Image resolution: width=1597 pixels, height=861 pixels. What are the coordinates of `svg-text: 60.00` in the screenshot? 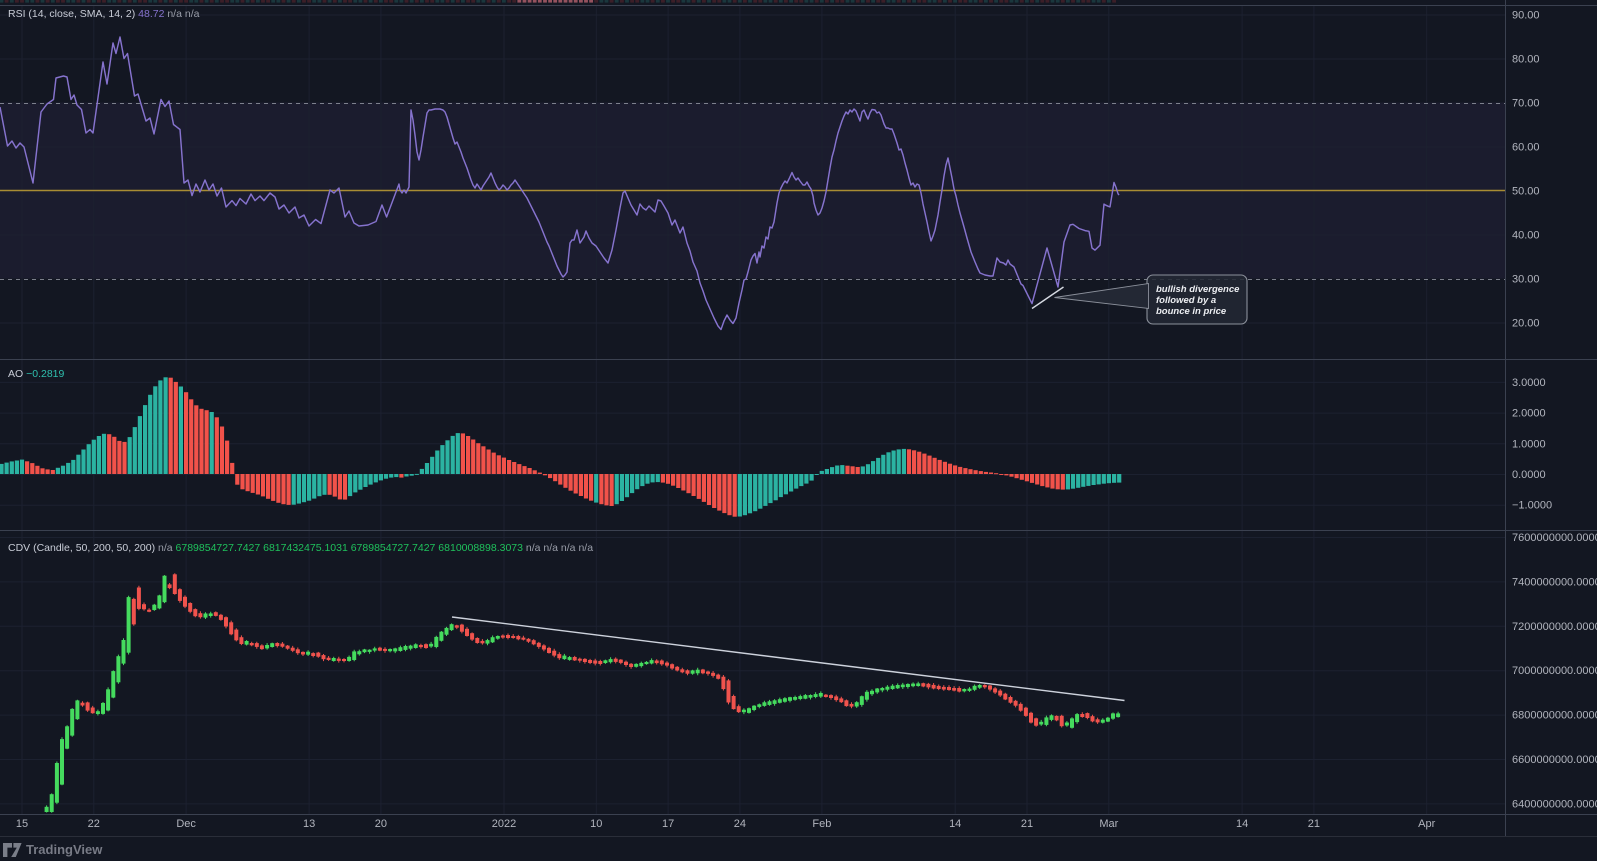 It's located at (1526, 148).